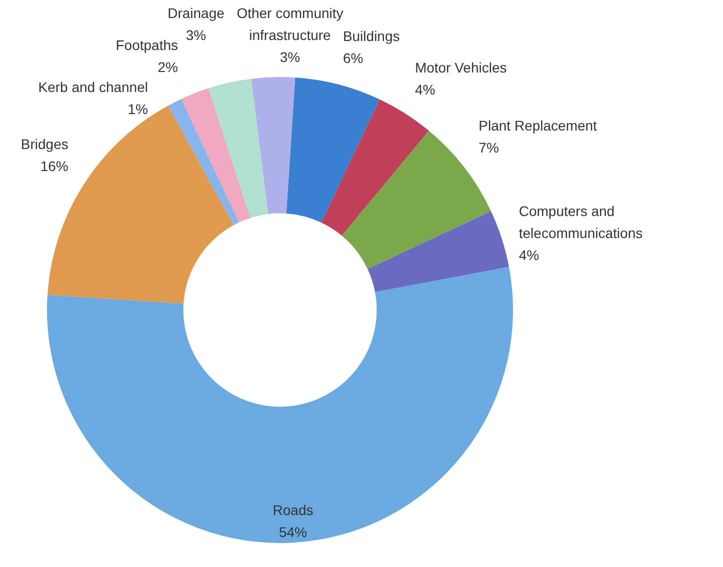 This screenshot has width=723, height=567. Describe the element at coordinates (488, 148) in the screenshot. I see `data-label: 7%` at that location.